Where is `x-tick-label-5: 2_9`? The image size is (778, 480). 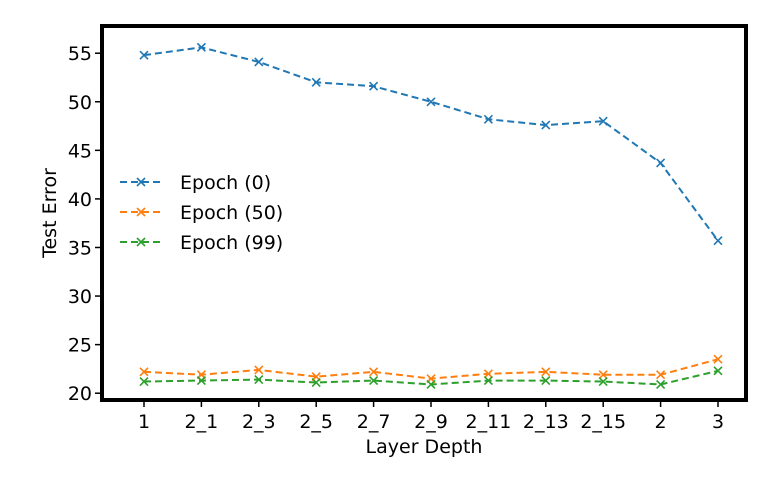
x-tick-label-5: 2_9 is located at coordinates (431, 422).